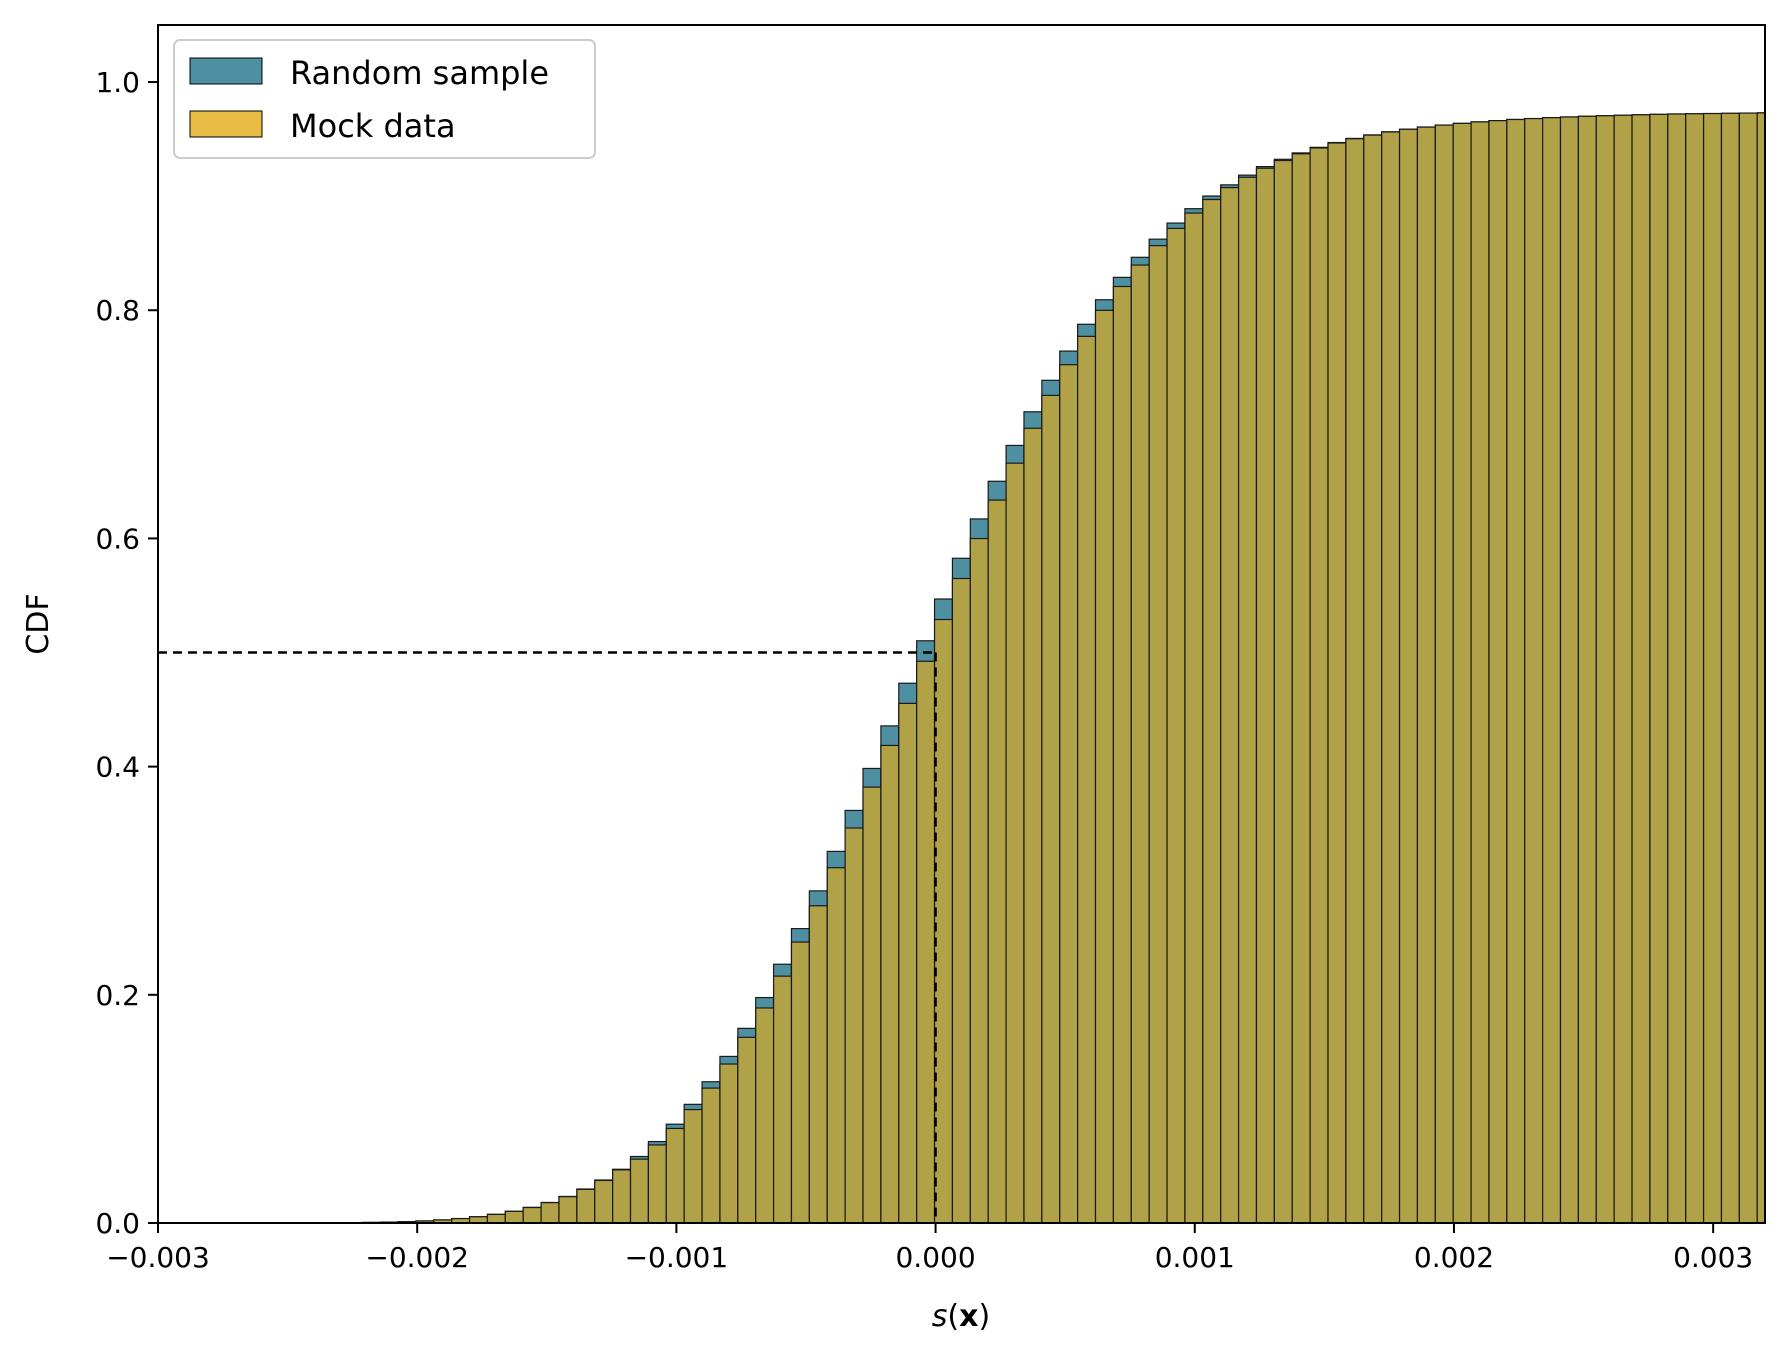 This screenshot has height=1350, width=1781. I want to click on legend-box, so click(384, 99).